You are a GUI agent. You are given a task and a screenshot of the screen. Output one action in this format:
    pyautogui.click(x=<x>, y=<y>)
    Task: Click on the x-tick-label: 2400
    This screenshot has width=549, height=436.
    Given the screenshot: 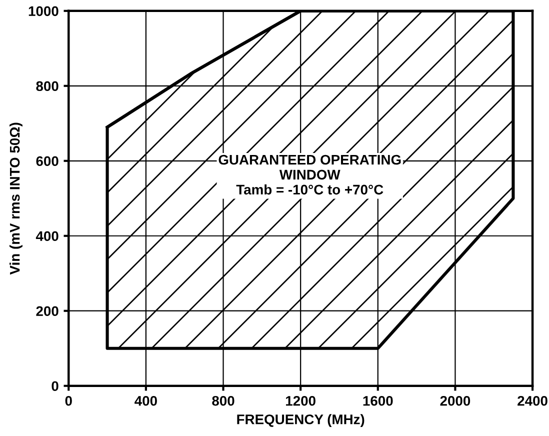 What is the action you would take?
    pyautogui.click(x=533, y=401)
    